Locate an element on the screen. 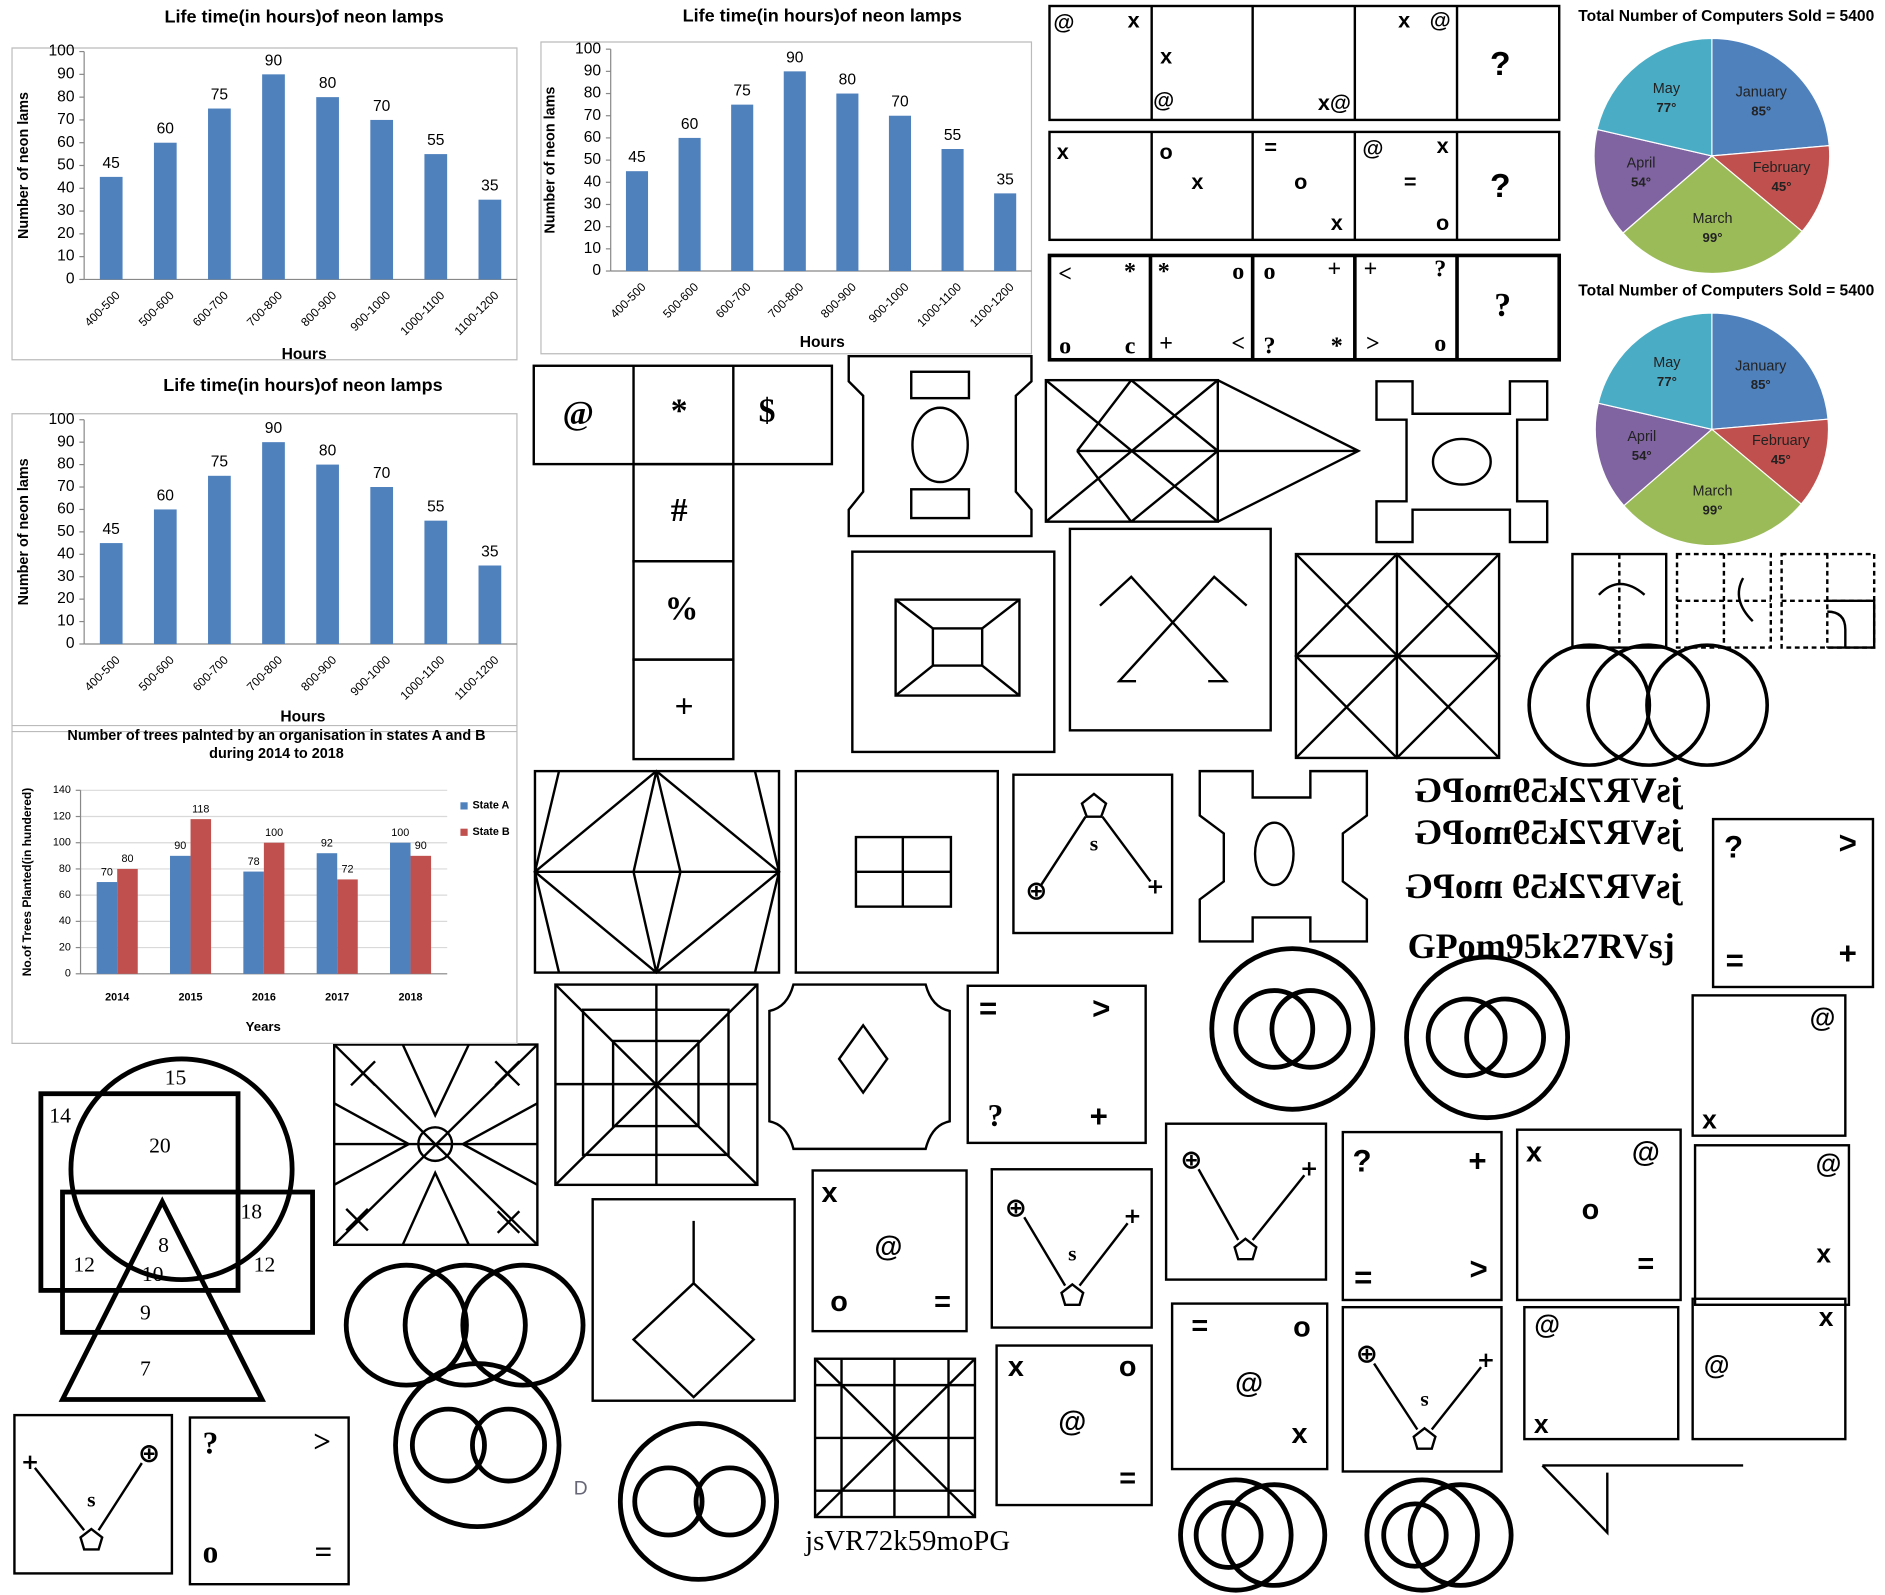 The image size is (1885, 1595). data-label: 70 is located at coordinates (900, 102).